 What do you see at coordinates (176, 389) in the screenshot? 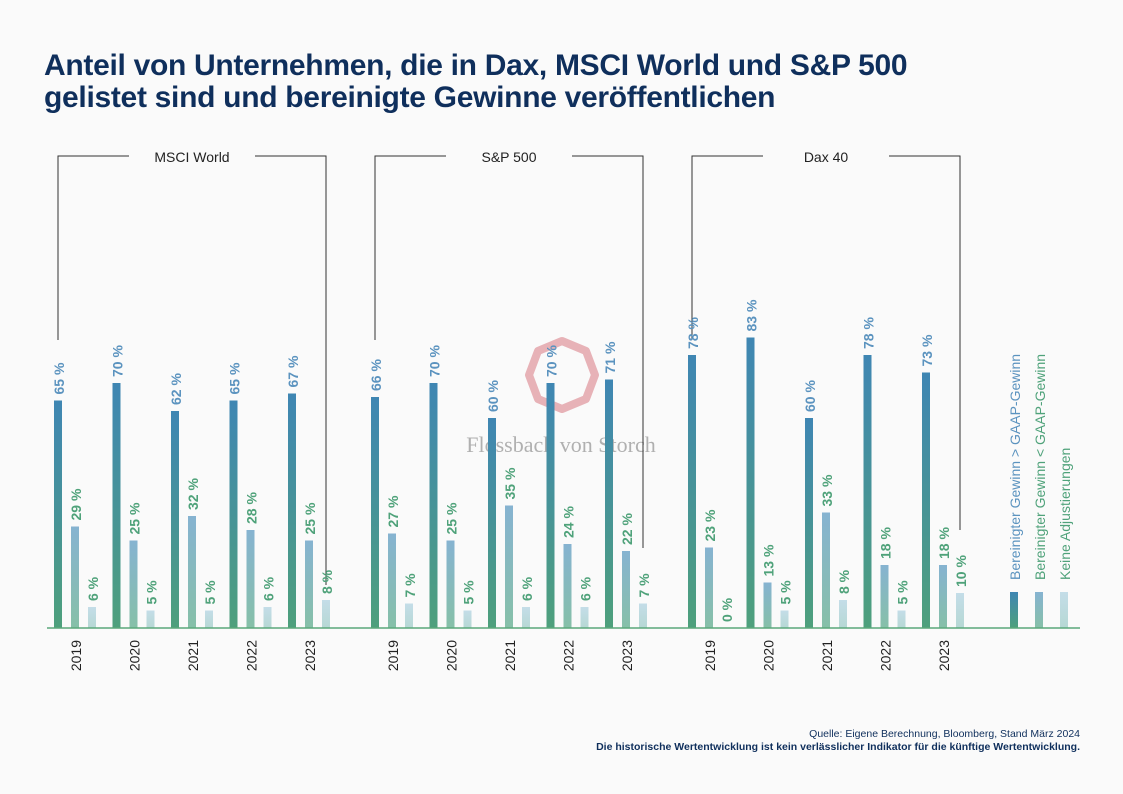
I see `value-label: 62 %` at bounding box center [176, 389].